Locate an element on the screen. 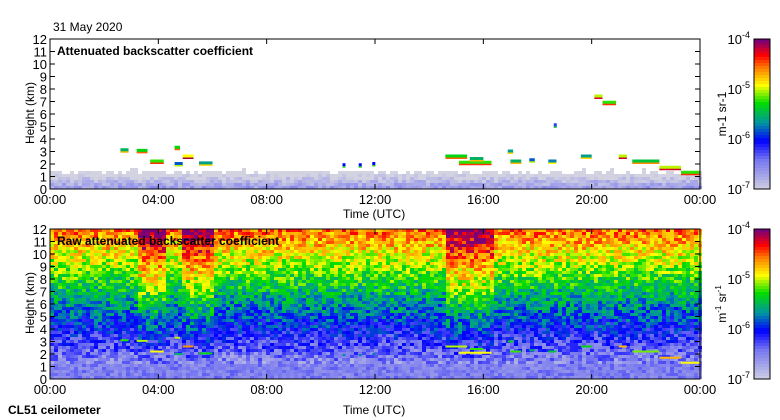  cloud-feature-core is located at coordinates (205, 165).